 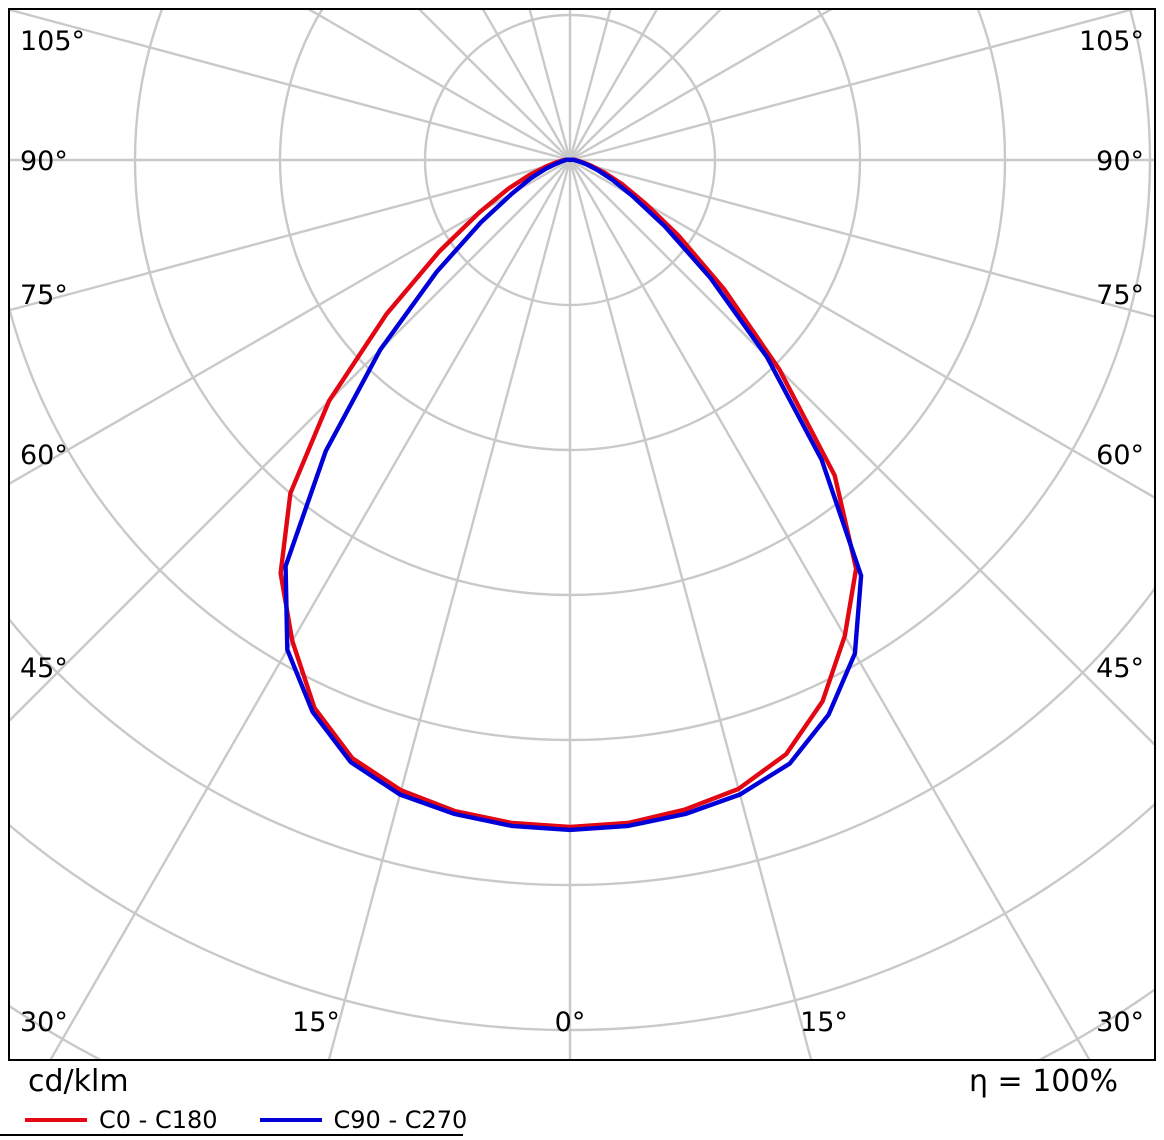 What do you see at coordinates (158, 1120) in the screenshot?
I see `legend-label-c0-c180: C0 - C180` at bounding box center [158, 1120].